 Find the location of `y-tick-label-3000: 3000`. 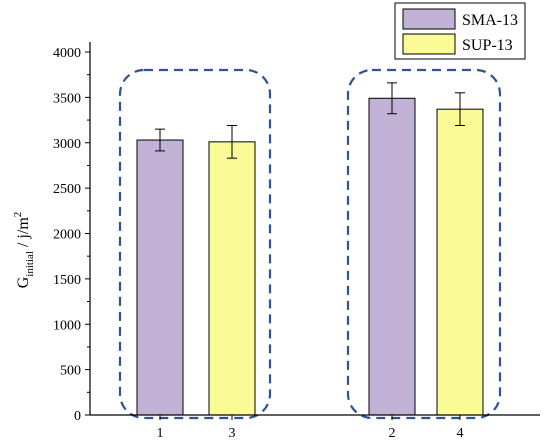

y-tick-label-3000: 3000 is located at coordinates (67, 144).